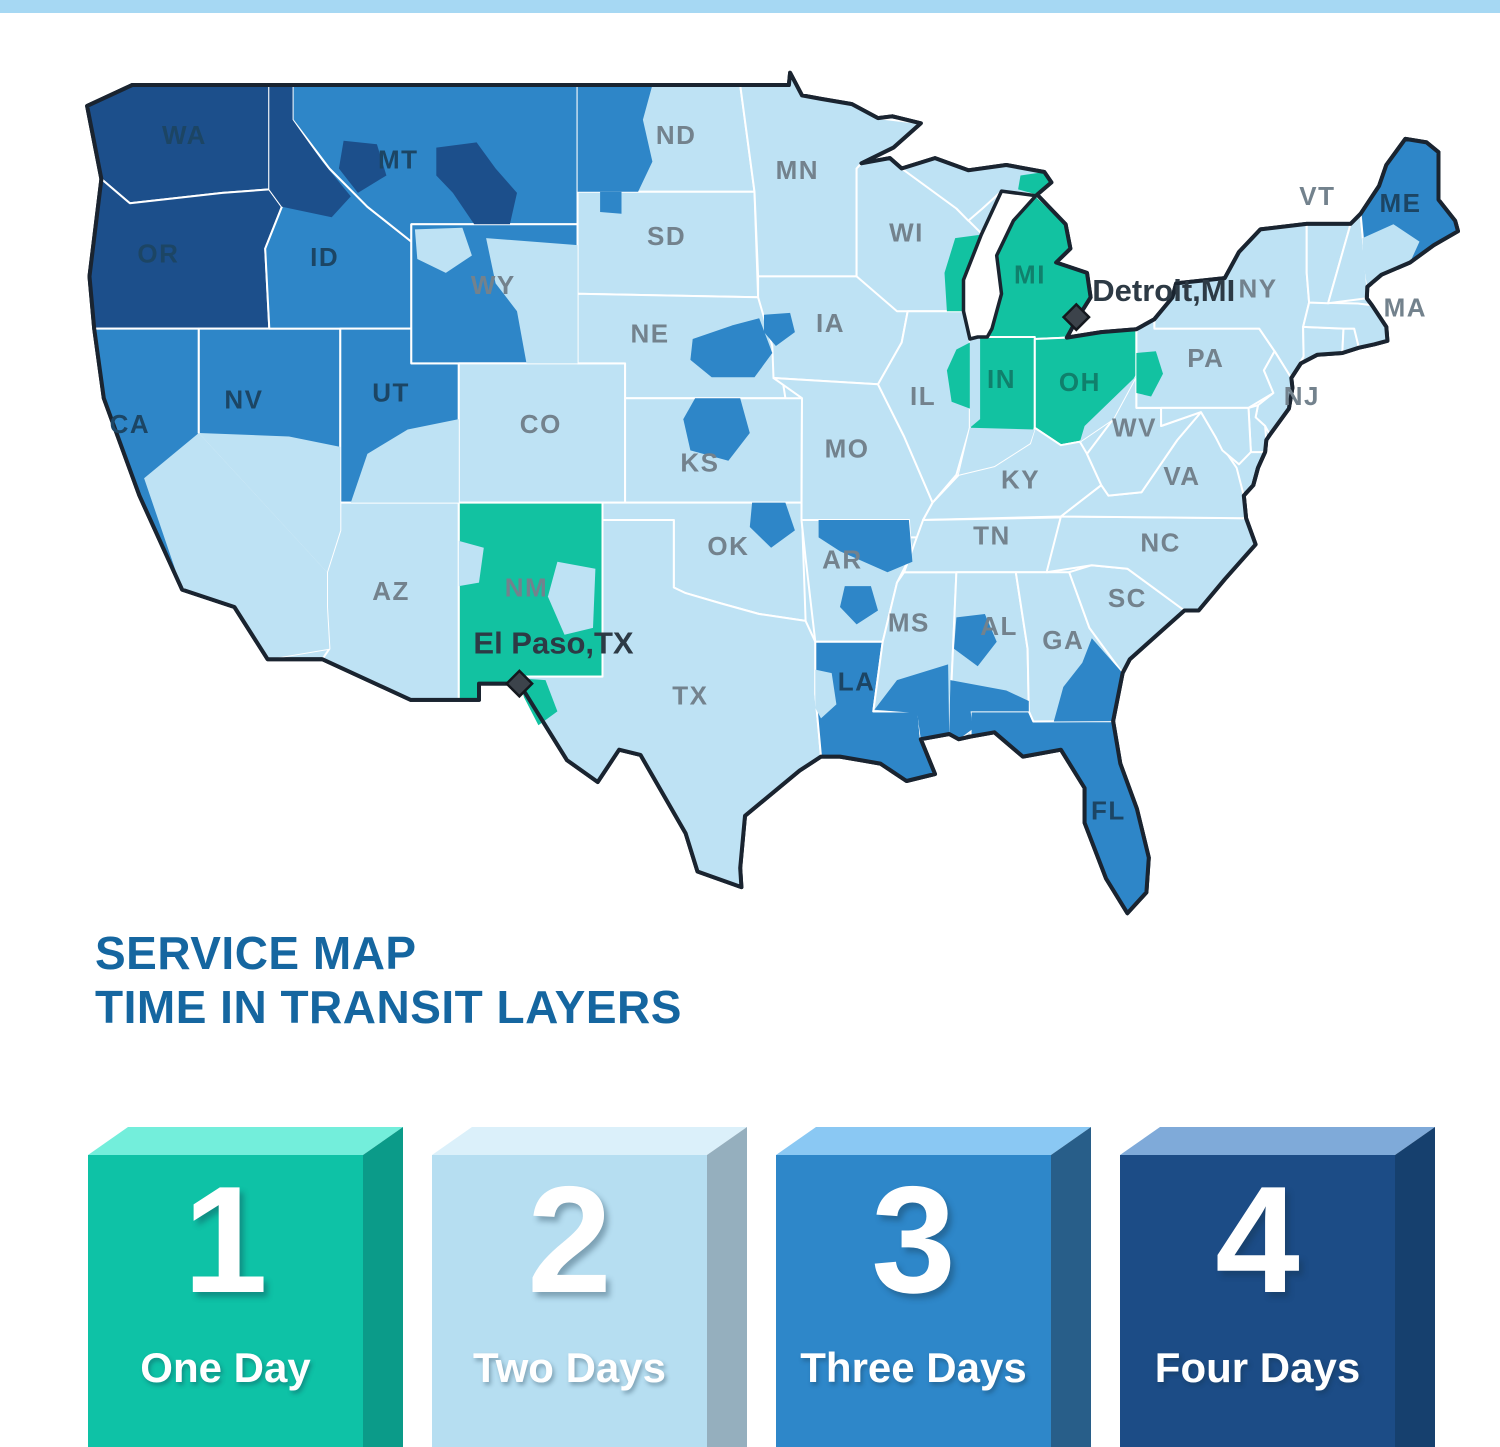 This screenshot has width=1500, height=1447. Describe the element at coordinates (184, 135) in the screenshot. I see `state-label-WA: WA` at that location.